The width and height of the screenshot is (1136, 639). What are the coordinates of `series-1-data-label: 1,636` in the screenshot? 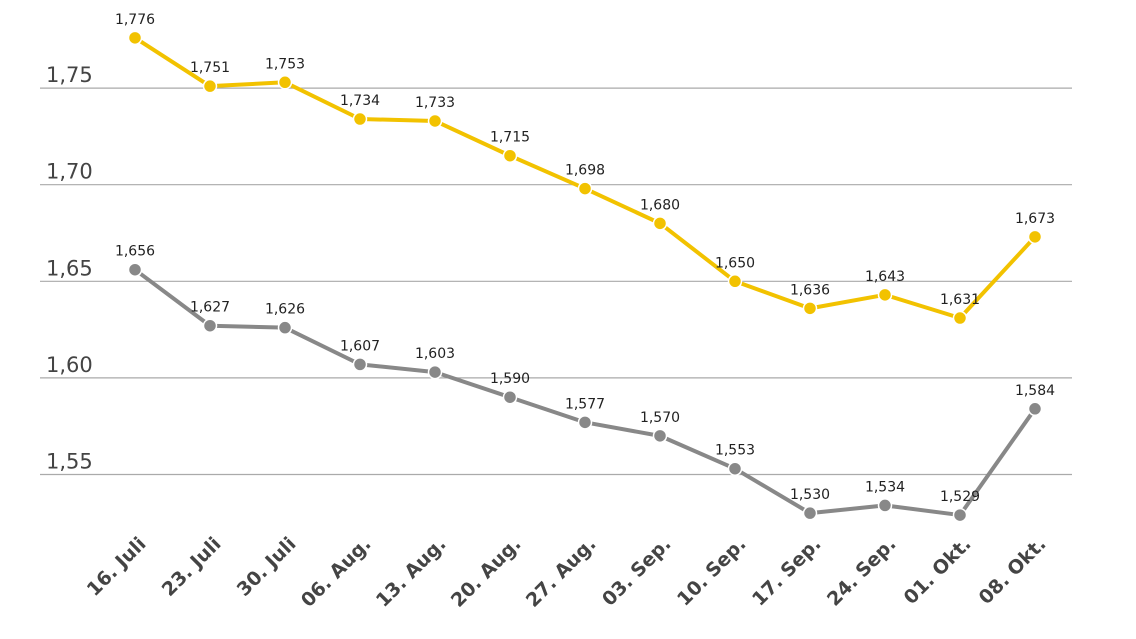 It's located at (810, 290).